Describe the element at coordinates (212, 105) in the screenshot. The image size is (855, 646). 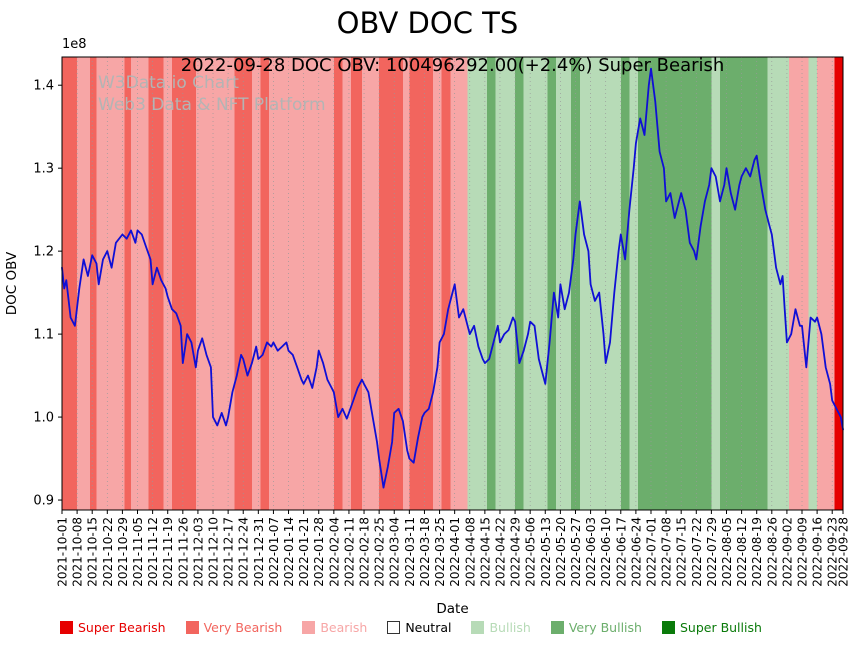
I see `watermark-line-2: Web3 Data & NFT Platform` at that location.